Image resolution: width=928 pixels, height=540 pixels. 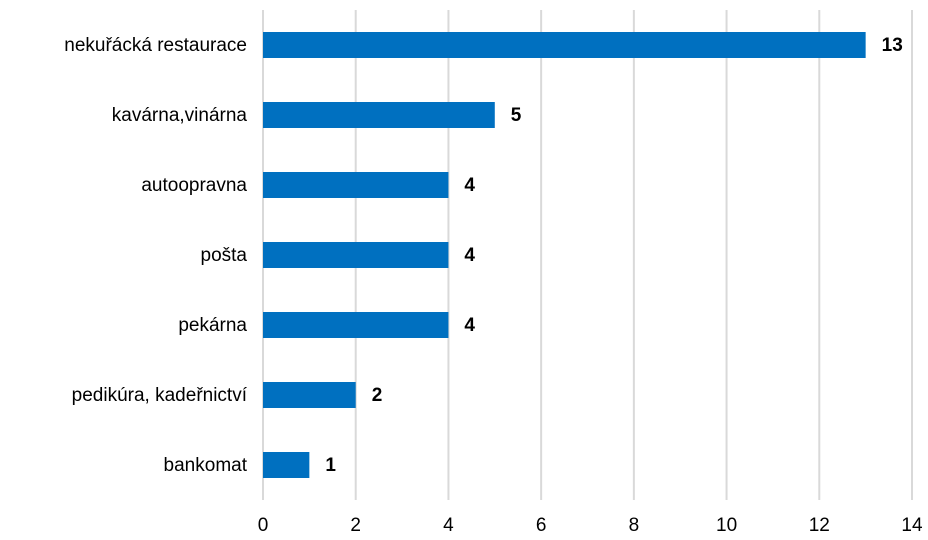 I want to click on x-tick-label: 8, so click(x=634, y=525).